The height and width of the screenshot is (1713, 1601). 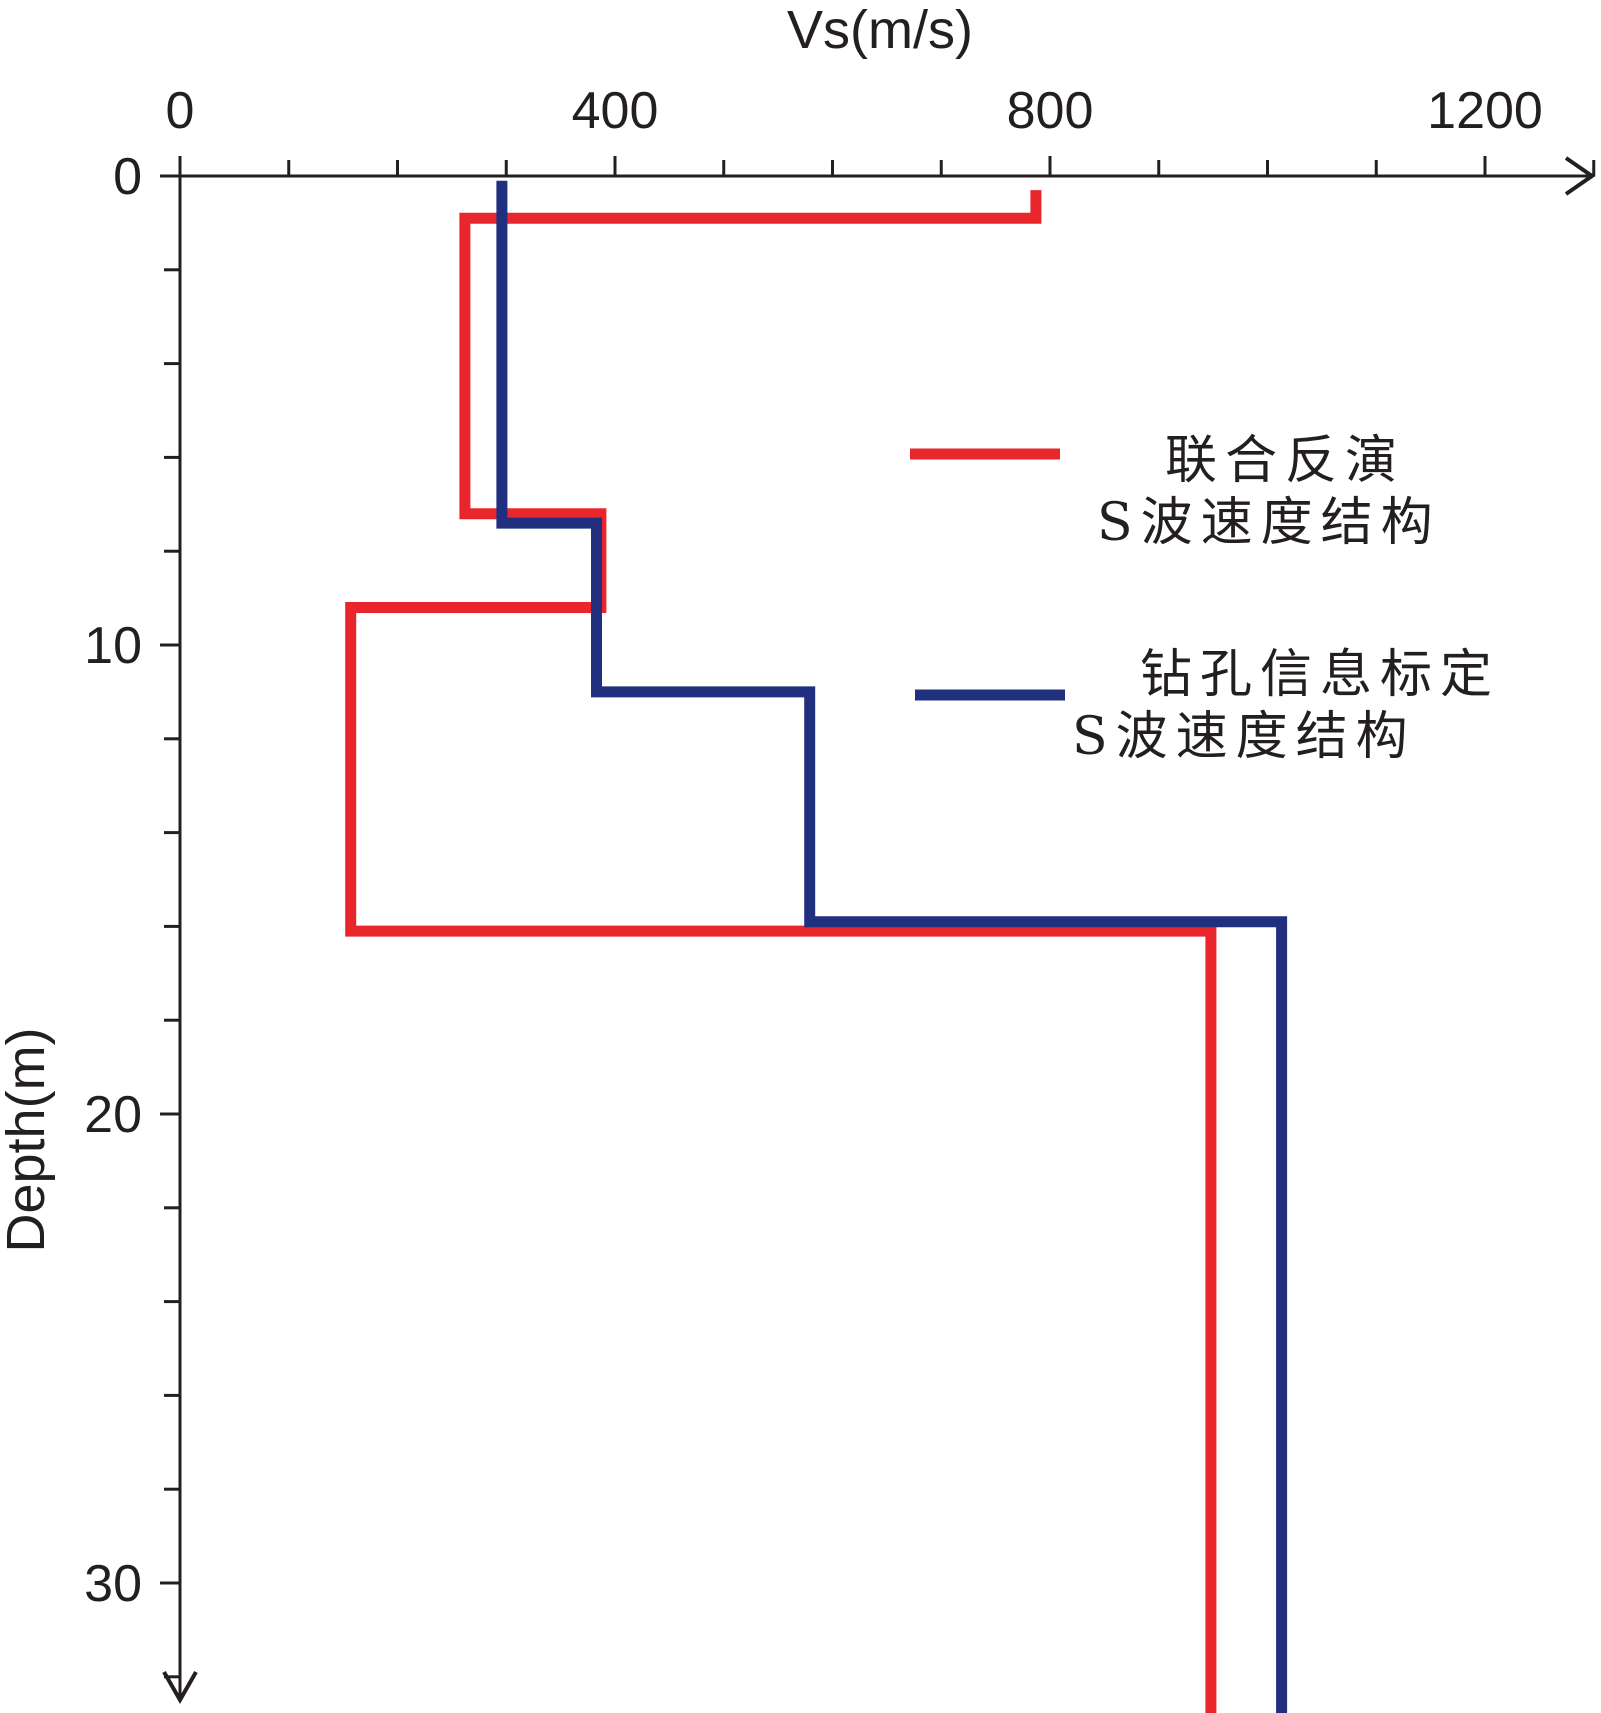 What do you see at coordinates (113, 1584) in the screenshot?
I see `y-tick-label: 30` at bounding box center [113, 1584].